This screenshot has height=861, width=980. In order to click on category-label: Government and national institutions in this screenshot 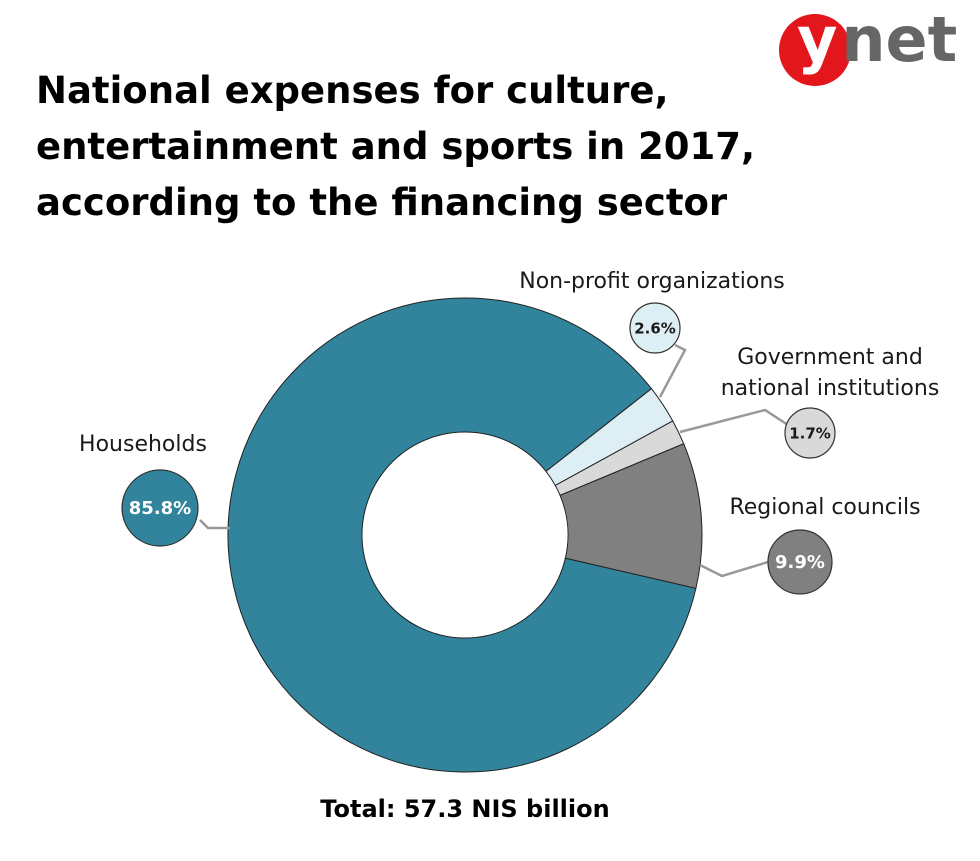, I will do `click(830, 373)`.